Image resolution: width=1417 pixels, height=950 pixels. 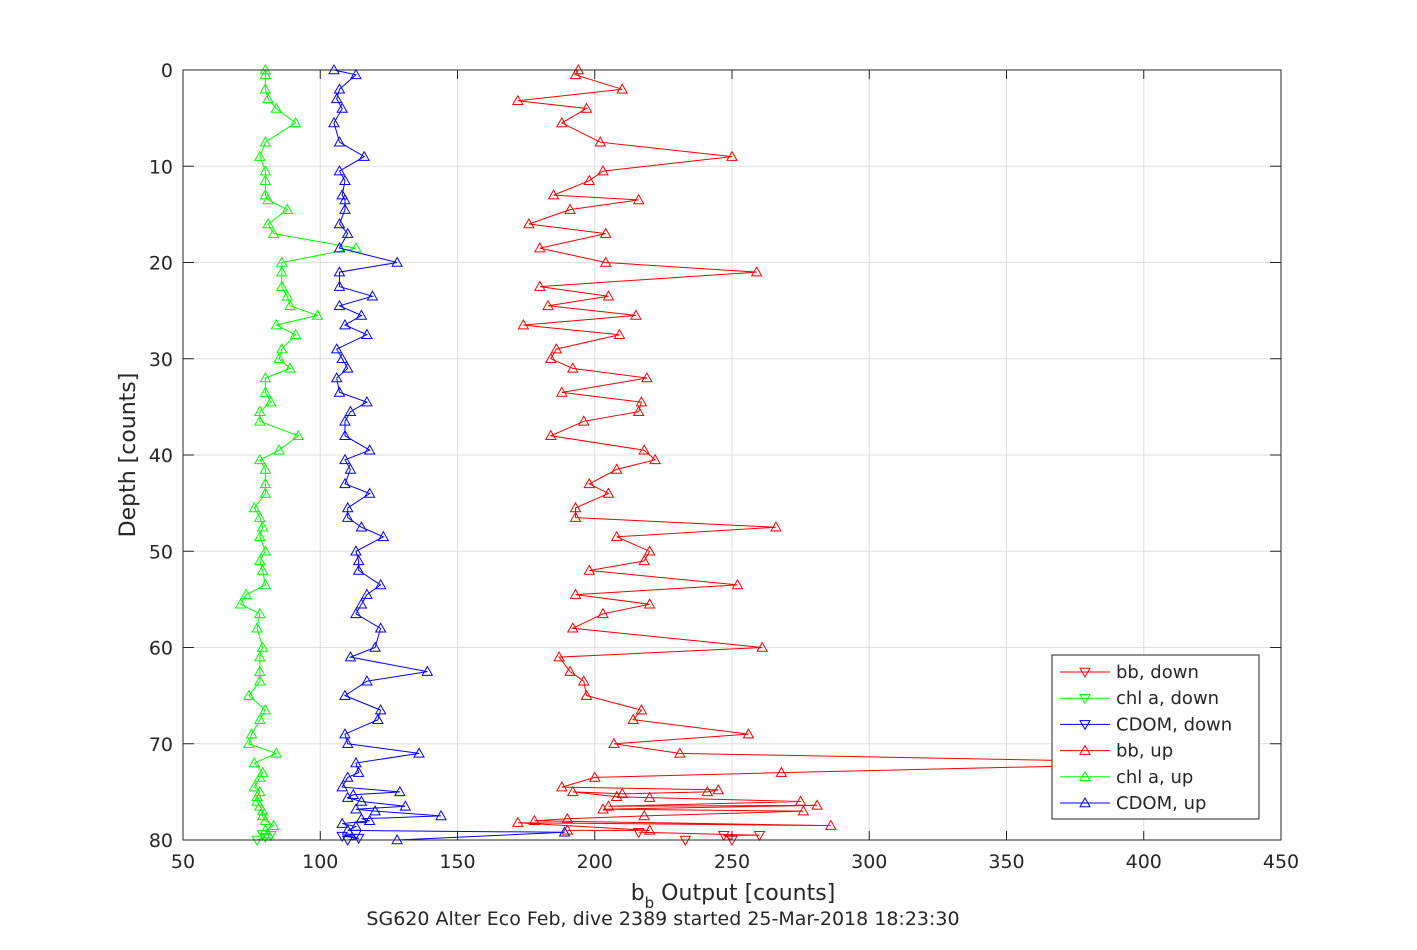 What do you see at coordinates (183, 862) in the screenshot?
I see `x-tick-label: 50` at bounding box center [183, 862].